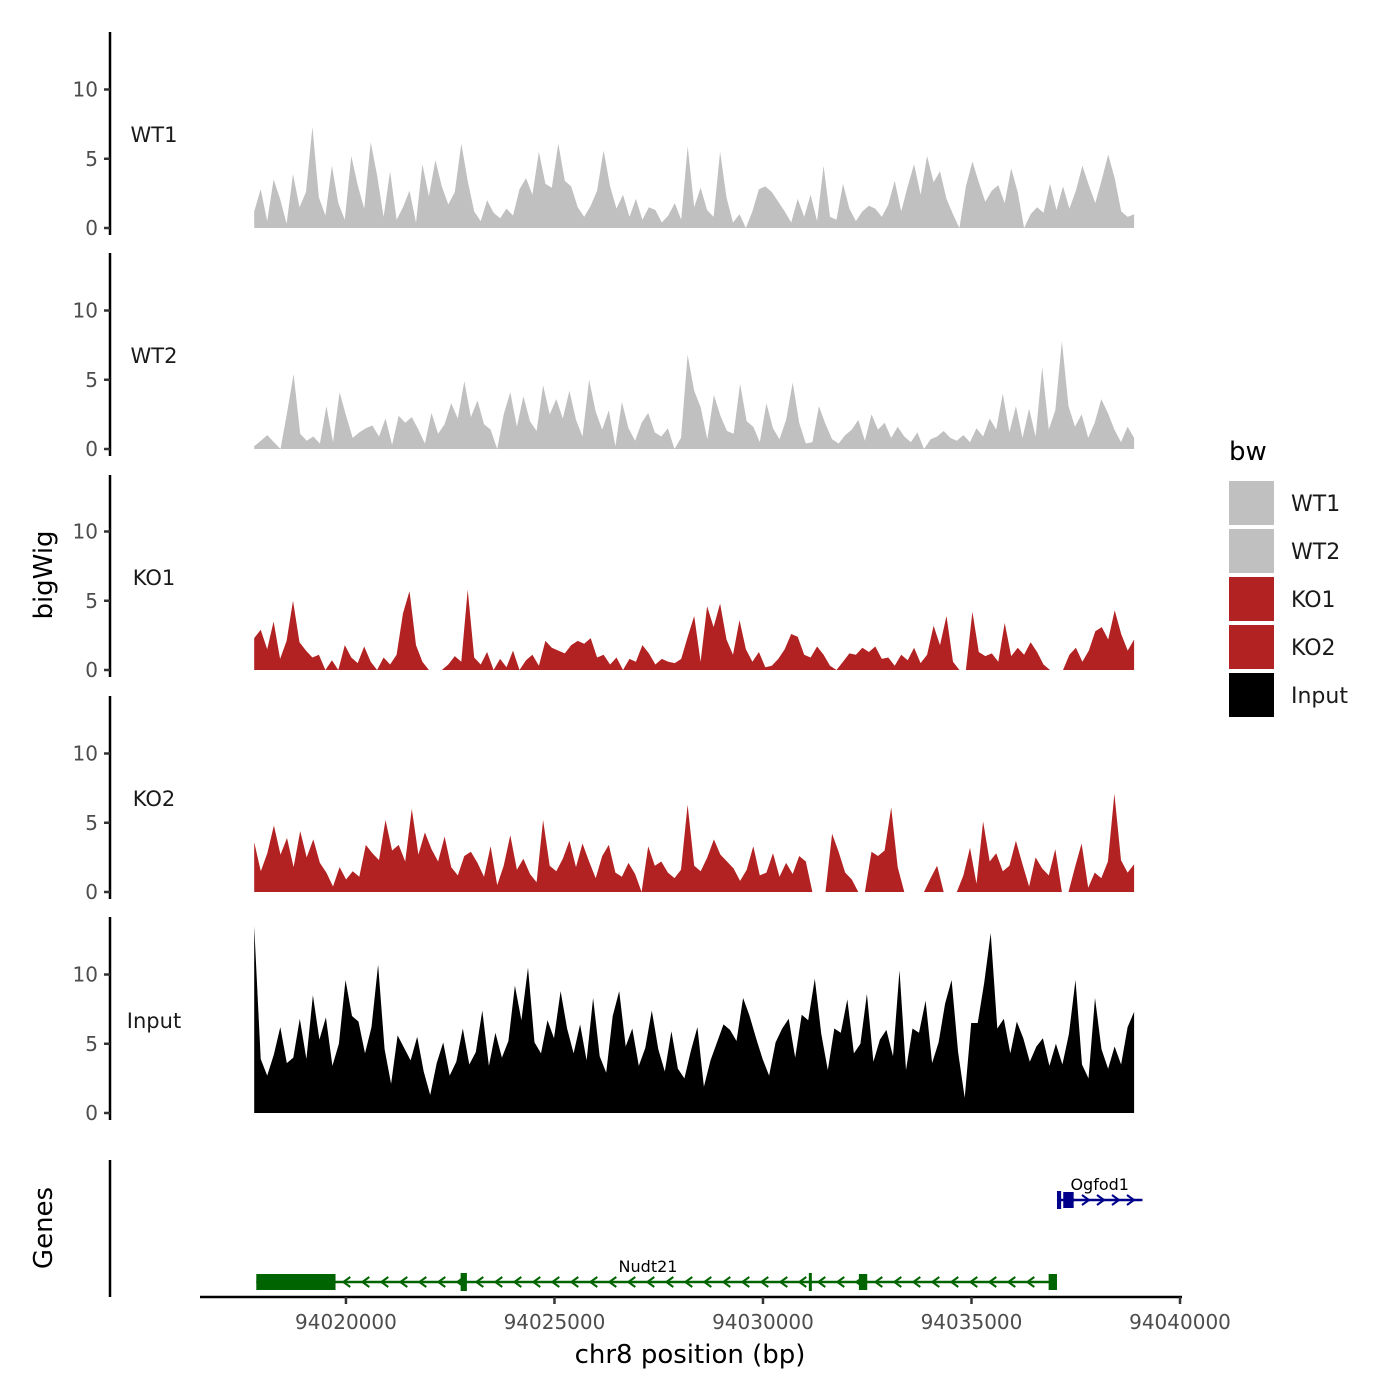  Describe the element at coordinates (1288, 695) in the screenshot. I see `legend-item-input: Input` at that location.